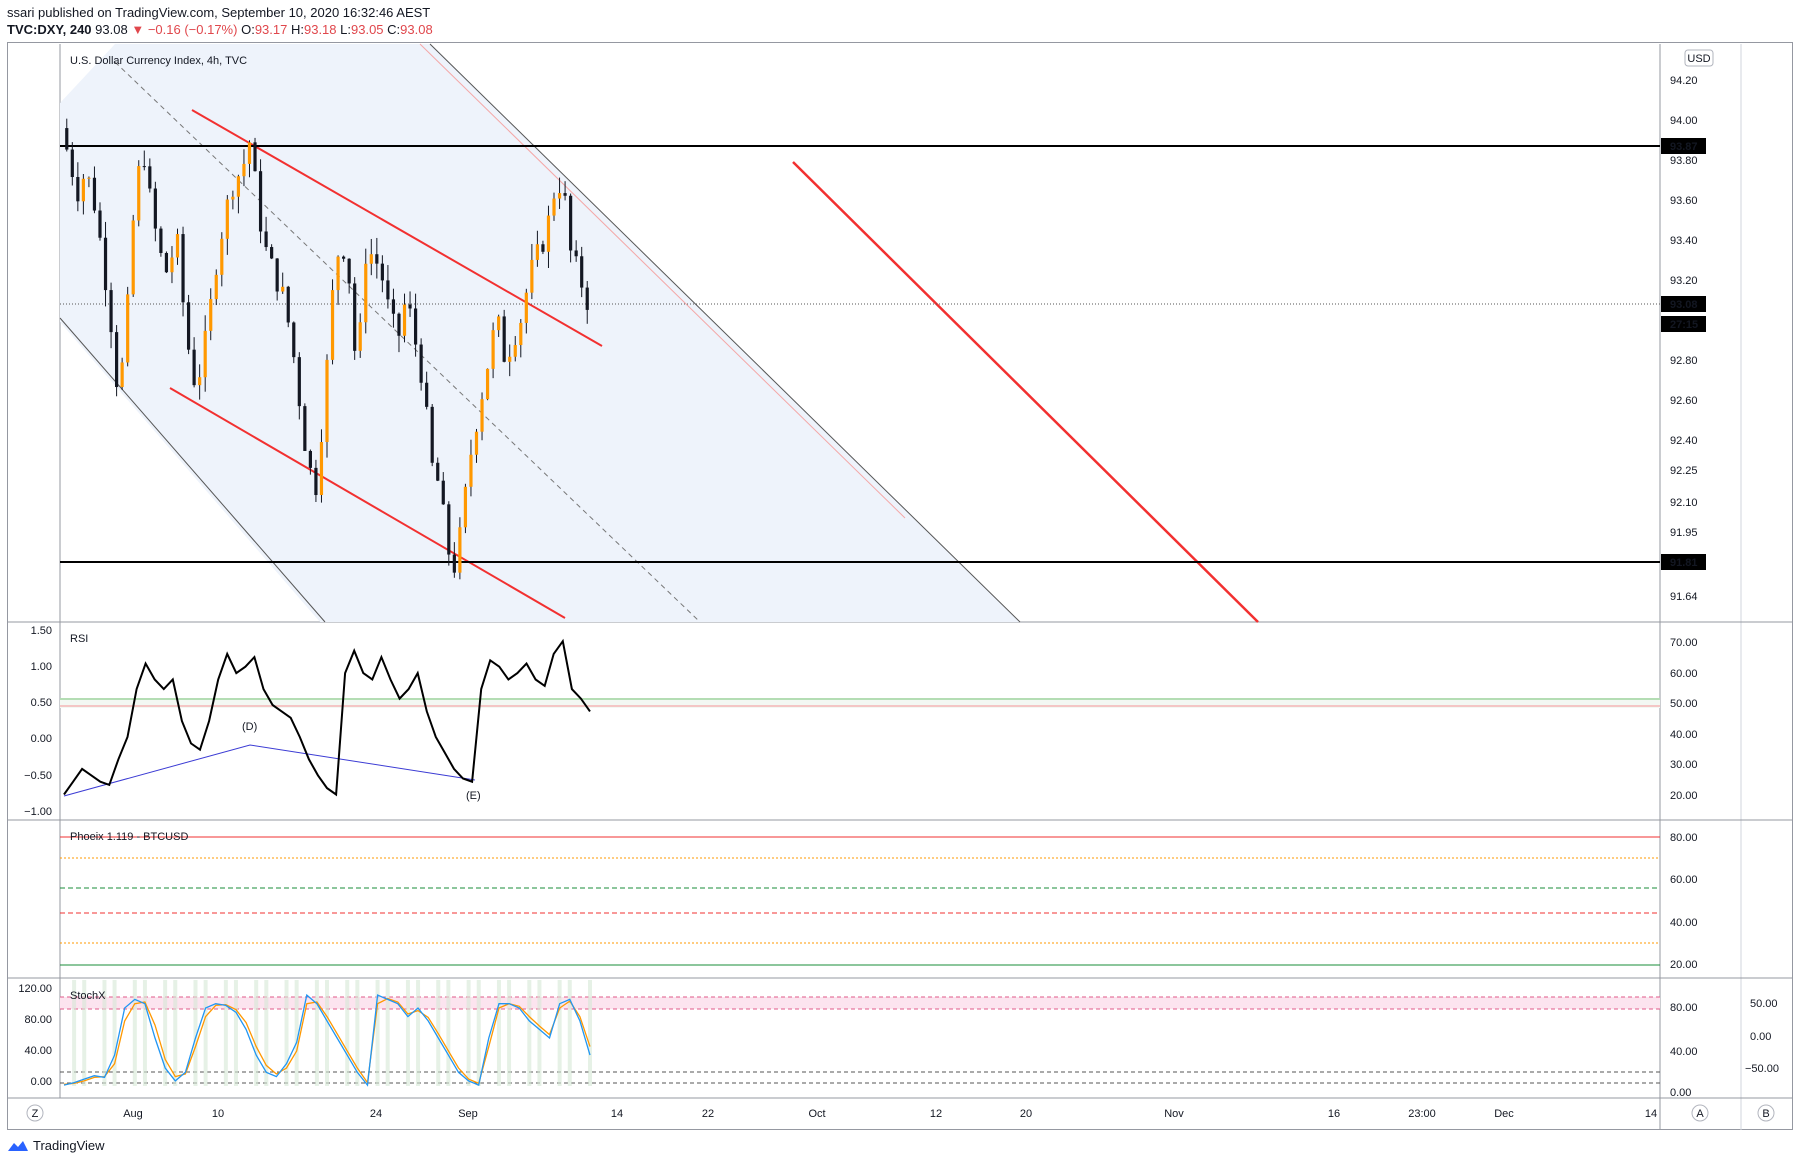 Image resolution: width=1800 pixels, height=1164 pixels. Describe the element at coordinates (38, 1051) in the screenshot. I see `stoch-left-tick: 40.00` at that location.